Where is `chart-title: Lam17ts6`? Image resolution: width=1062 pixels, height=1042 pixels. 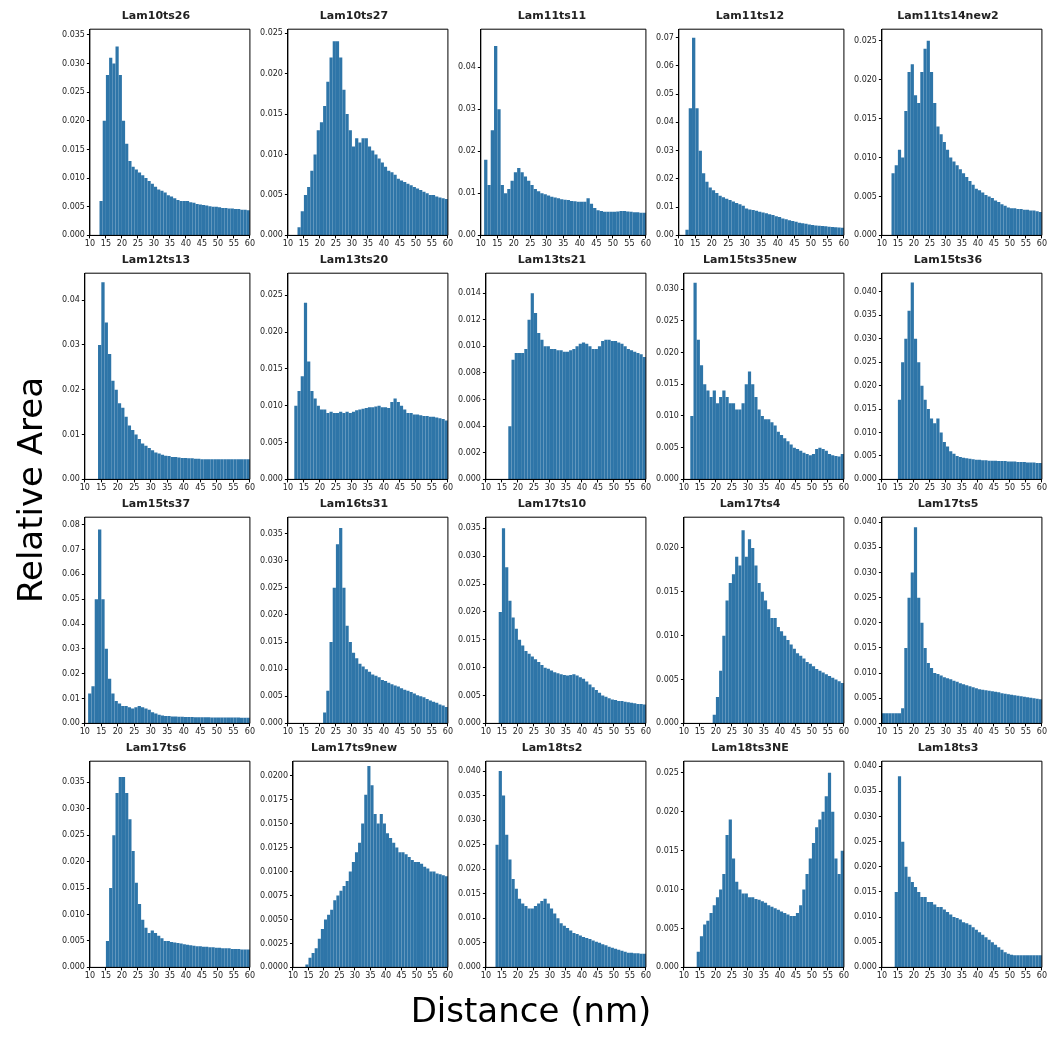
chart-title: Lam17ts6 is located at coordinates (156, 748).